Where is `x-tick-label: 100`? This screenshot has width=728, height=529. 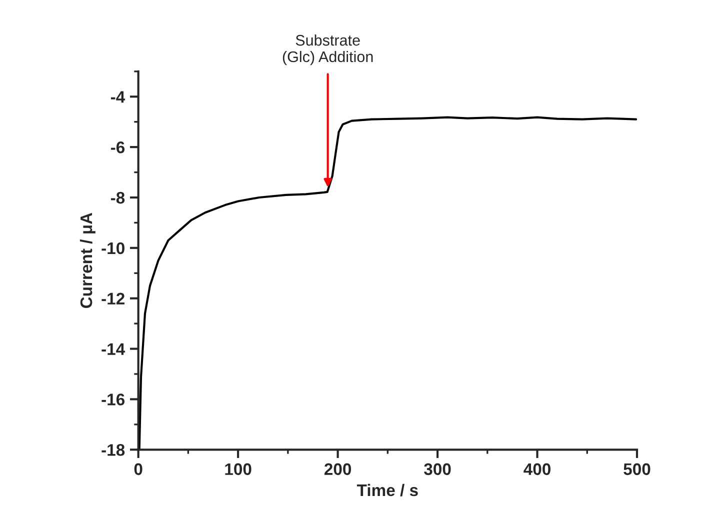 x-tick-label: 100 is located at coordinates (238, 469).